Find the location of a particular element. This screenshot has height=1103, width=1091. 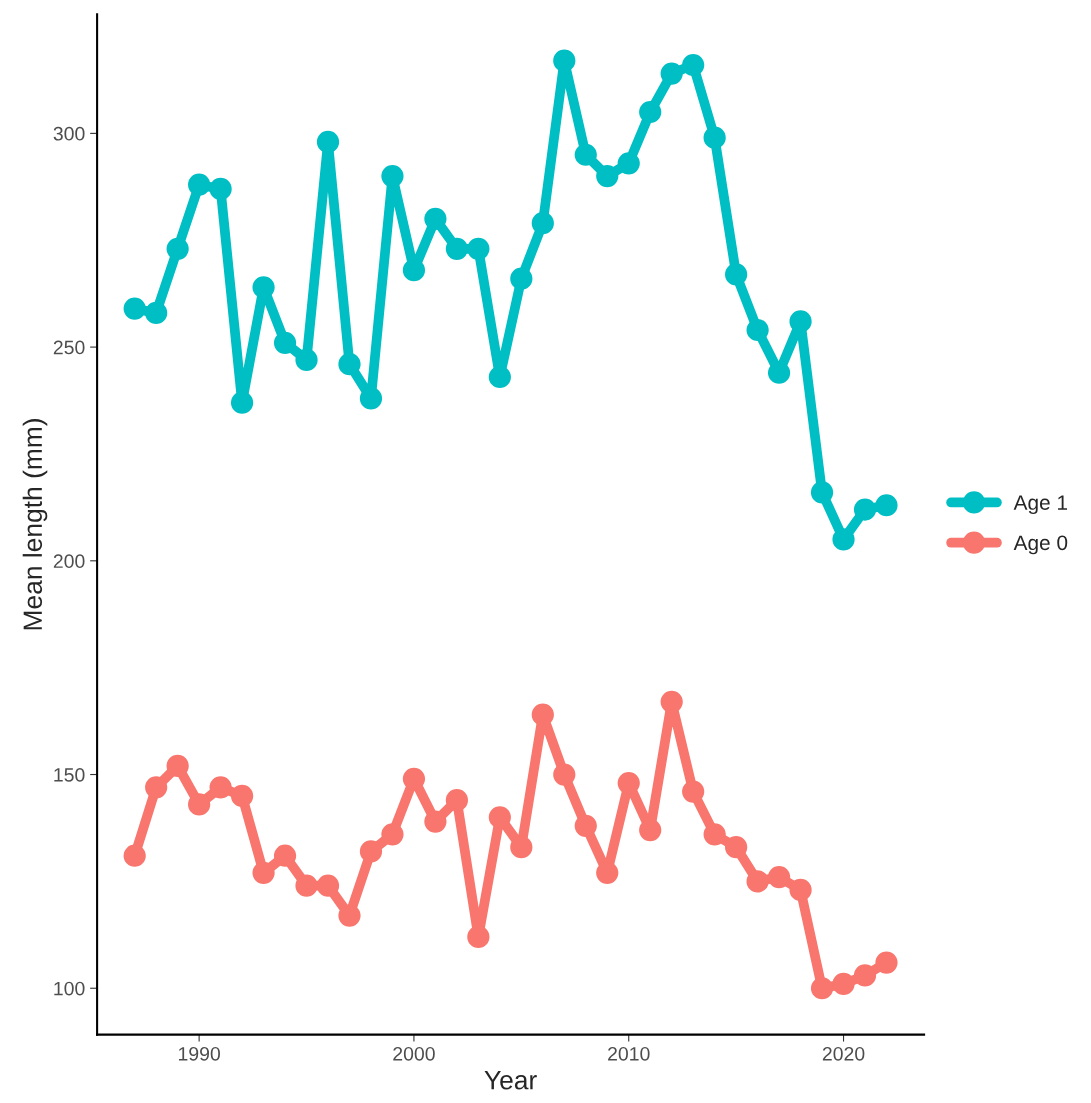

x-tick-label: 2020 is located at coordinates (843, 1053).